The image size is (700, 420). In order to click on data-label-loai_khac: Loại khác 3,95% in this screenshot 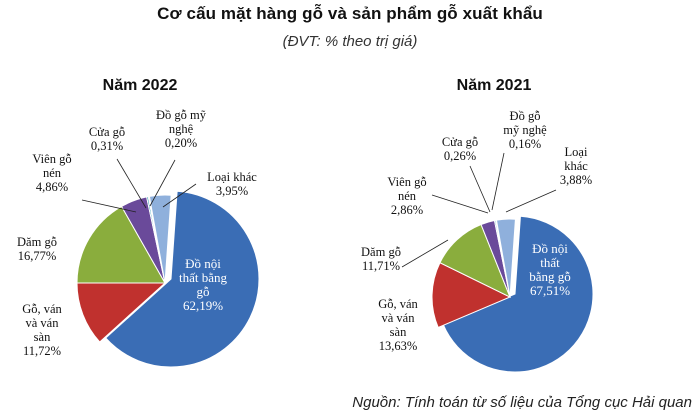, I will do `click(232, 184)`.